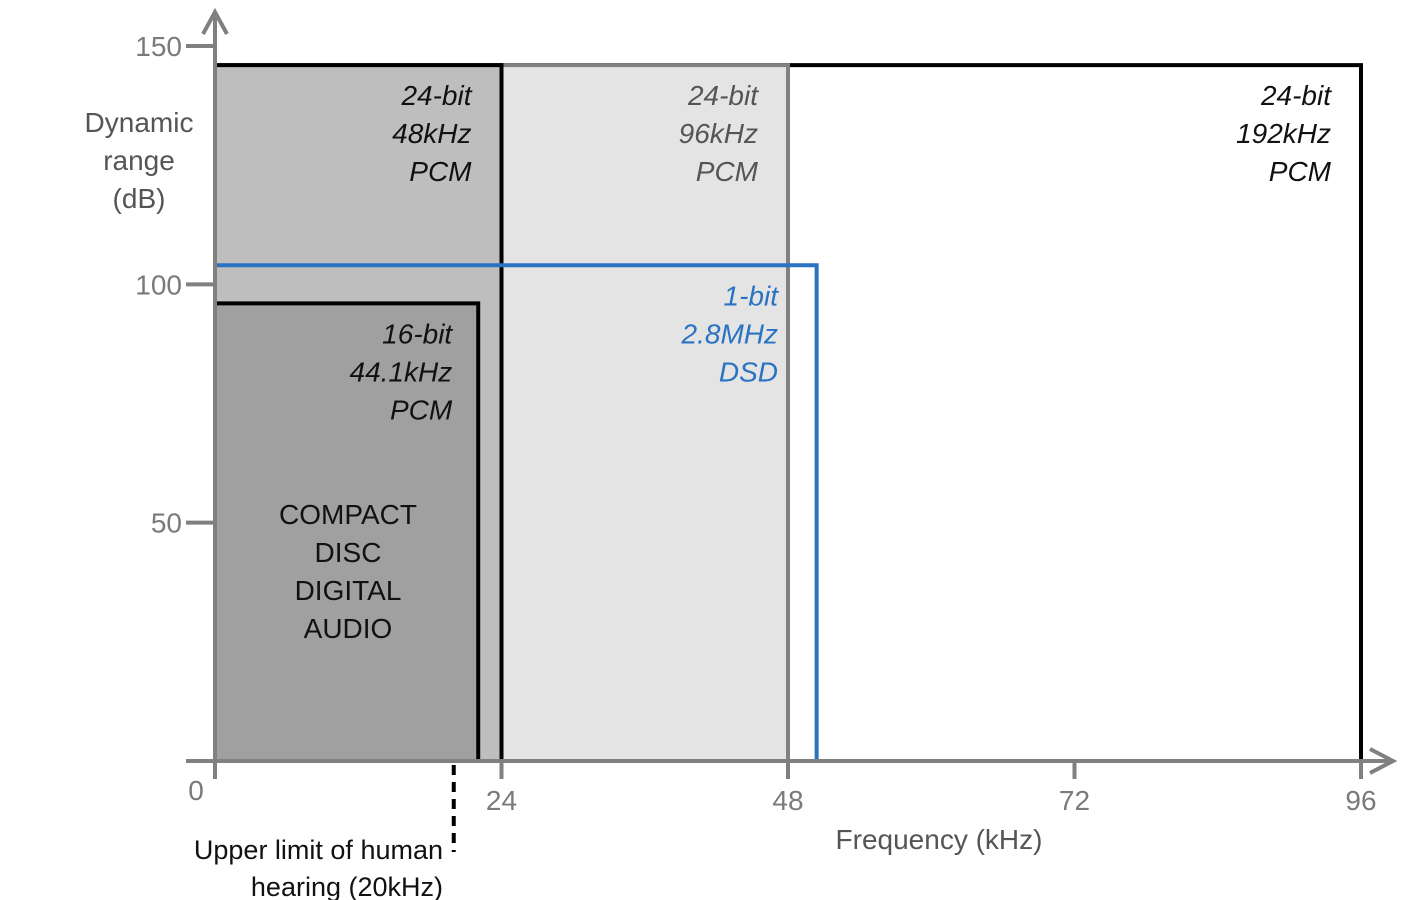  What do you see at coordinates (139, 122) in the screenshot?
I see `y-axis-title-line: Dynamic` at bounding box center [139, 122].